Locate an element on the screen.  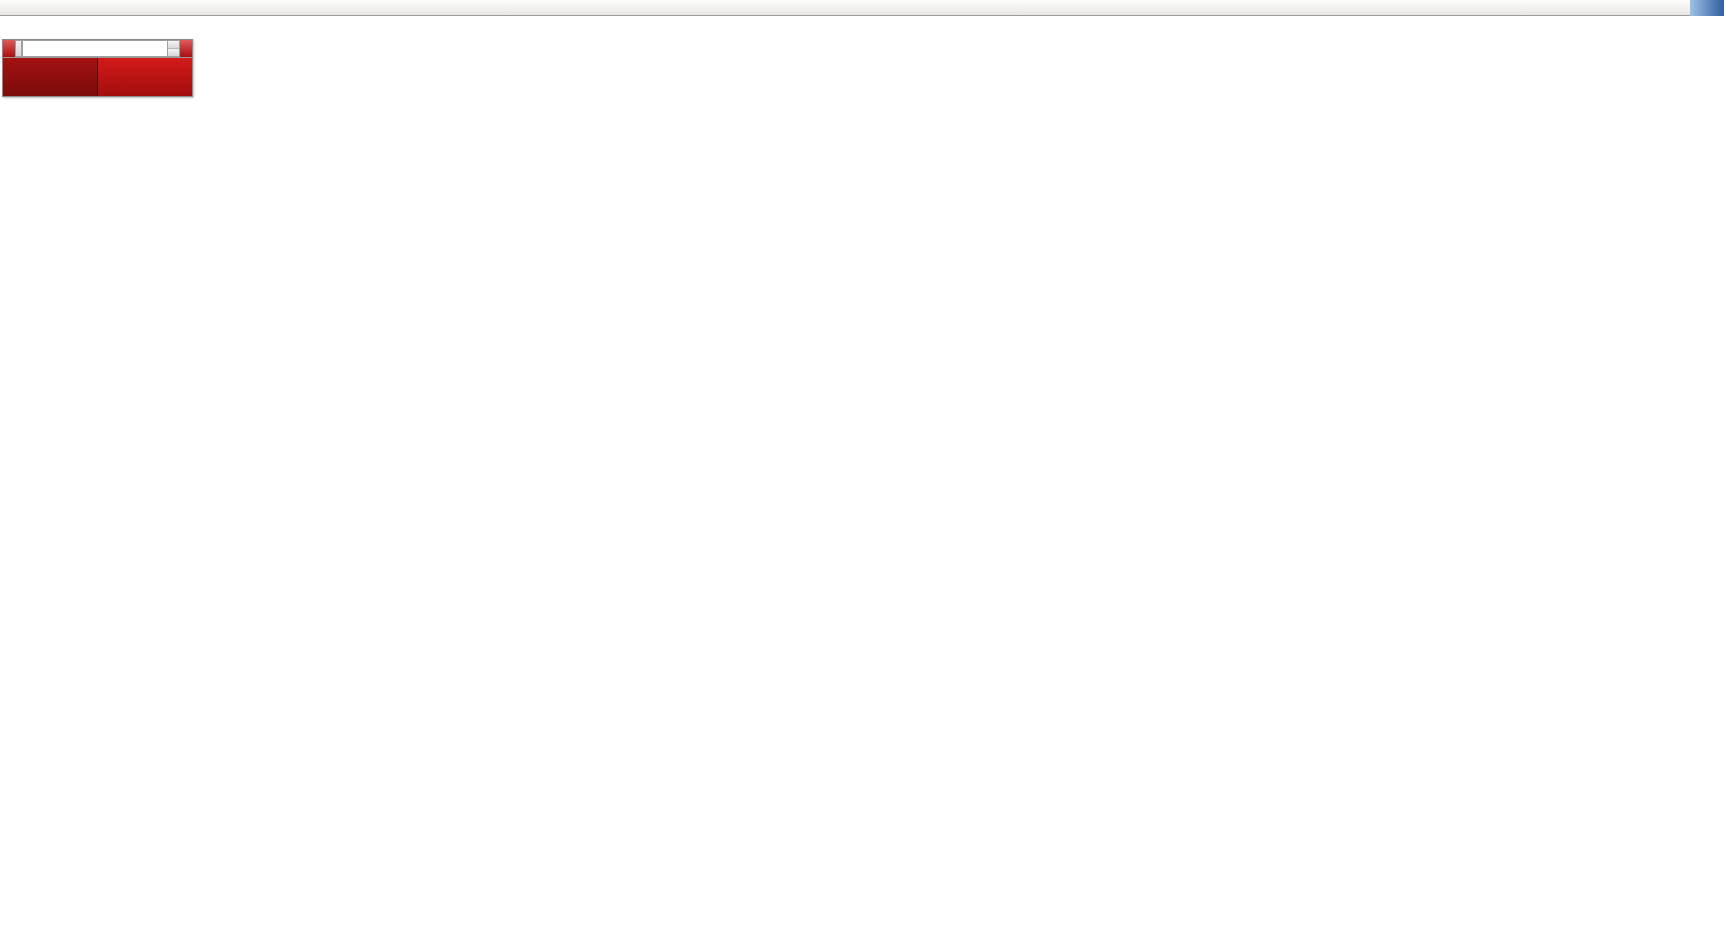
volume-field is located at coordinates (100, 48).